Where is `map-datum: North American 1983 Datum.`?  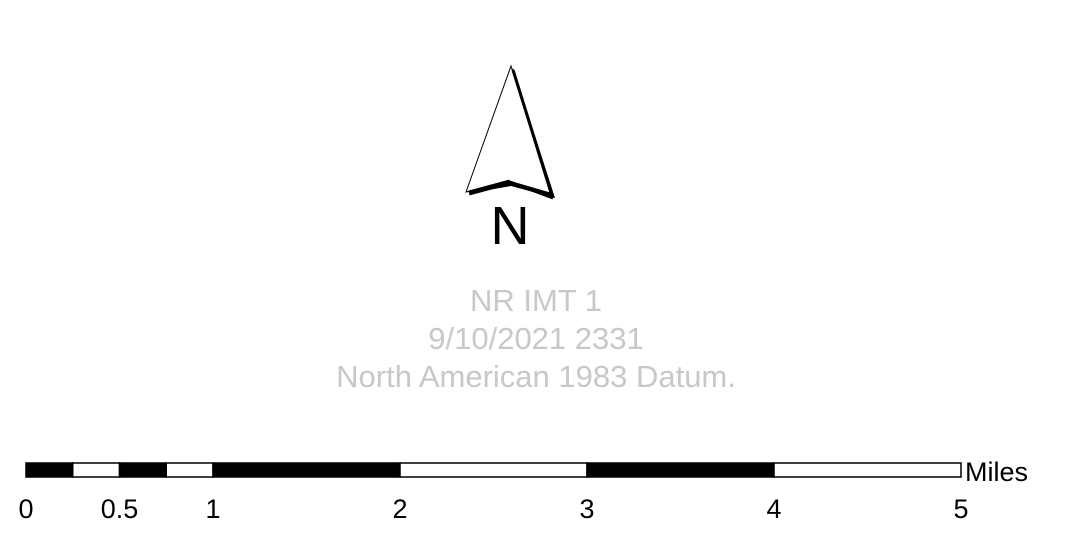
map-datum: North American 1983 Datum. is located at coordinates (536, 376).